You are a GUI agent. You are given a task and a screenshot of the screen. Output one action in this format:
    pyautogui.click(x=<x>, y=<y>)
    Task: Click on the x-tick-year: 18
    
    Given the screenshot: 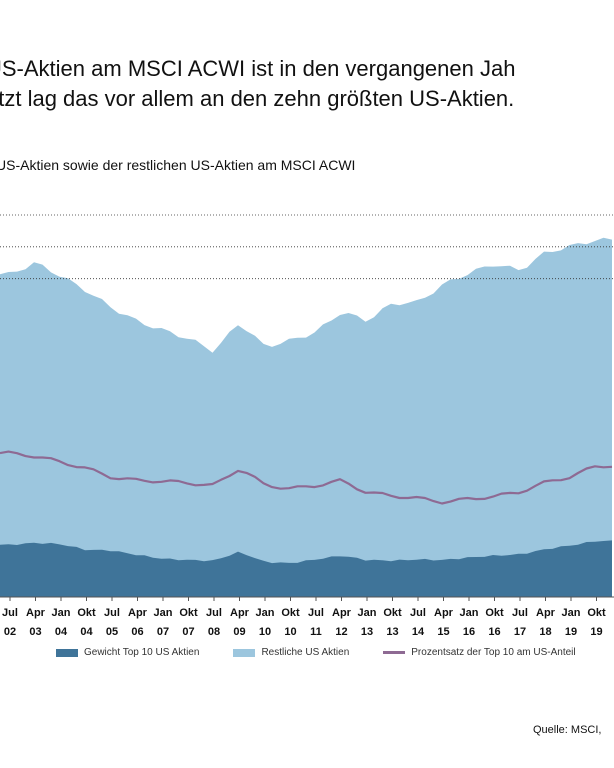 What is the action you would take?
    pyautogui.click(x=545, y=632)
    